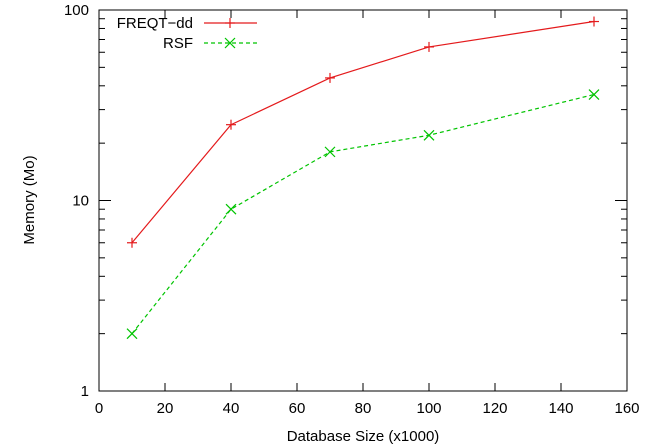 The width and height of the screenshot is (660, 448). Describe the element at coordinates (626, 408) in the screenshot. I see `x-tick-label: 160` at that location.